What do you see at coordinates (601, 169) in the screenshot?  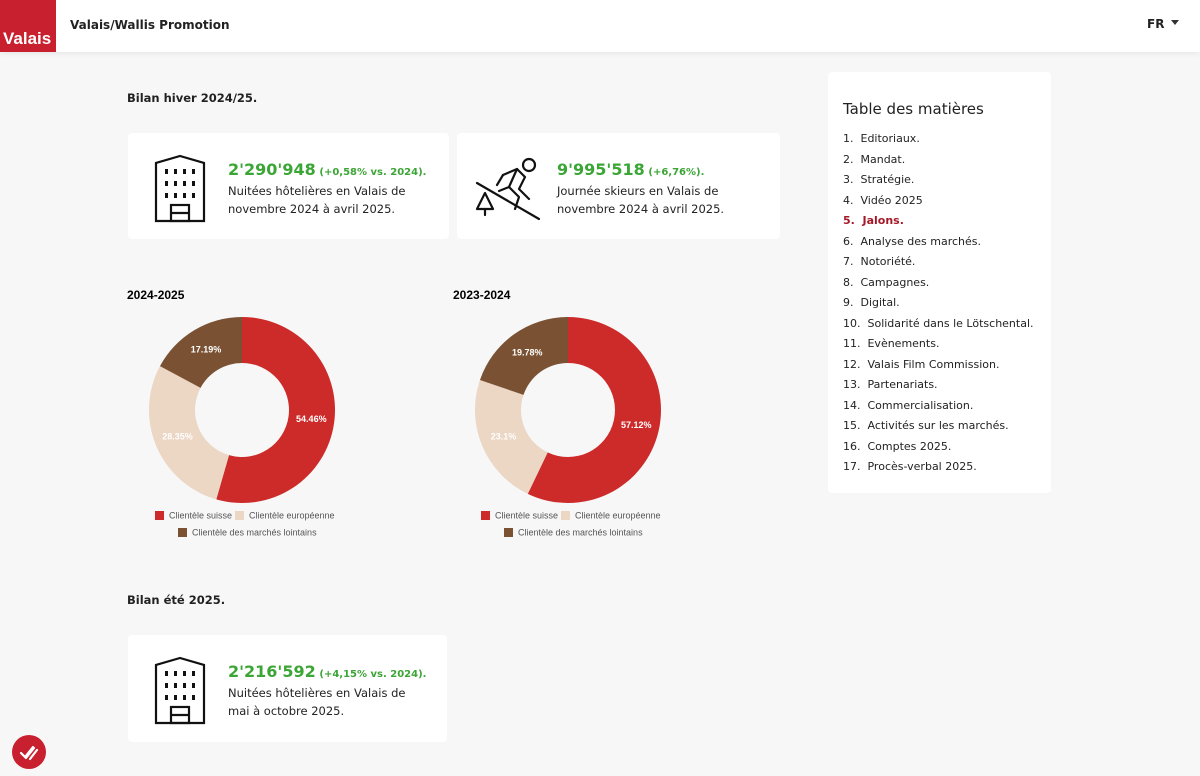 I see `stat-value: 9'995'518` at bounding box center [601, 169].